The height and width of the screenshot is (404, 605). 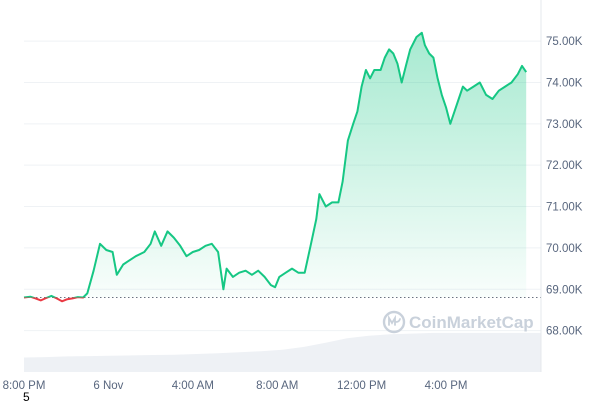 I want to click on y-tick-label: 75.00K, so click(x=564, y=42).